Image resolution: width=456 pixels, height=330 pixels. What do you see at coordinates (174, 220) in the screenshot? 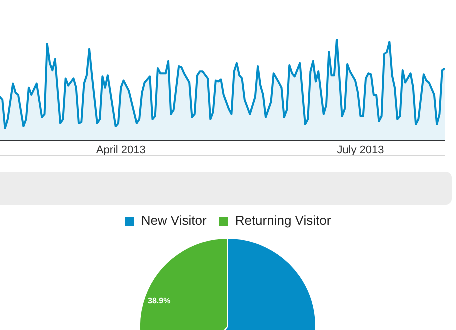
I see `legend-label: New Visitor` at bounding box center [174, 220].